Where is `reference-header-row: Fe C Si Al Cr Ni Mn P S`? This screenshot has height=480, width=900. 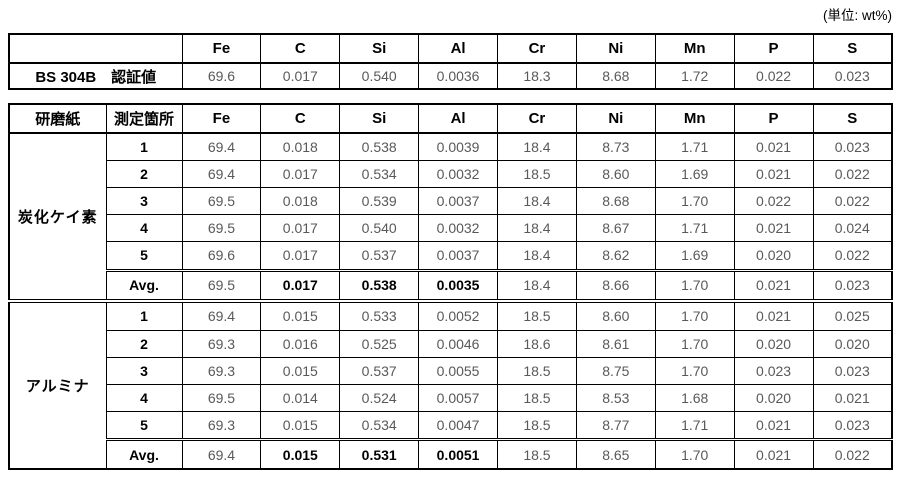 reference-header-row: Fe C Si Al Cr Ni Mn P S is located at coordinates (450, 48).